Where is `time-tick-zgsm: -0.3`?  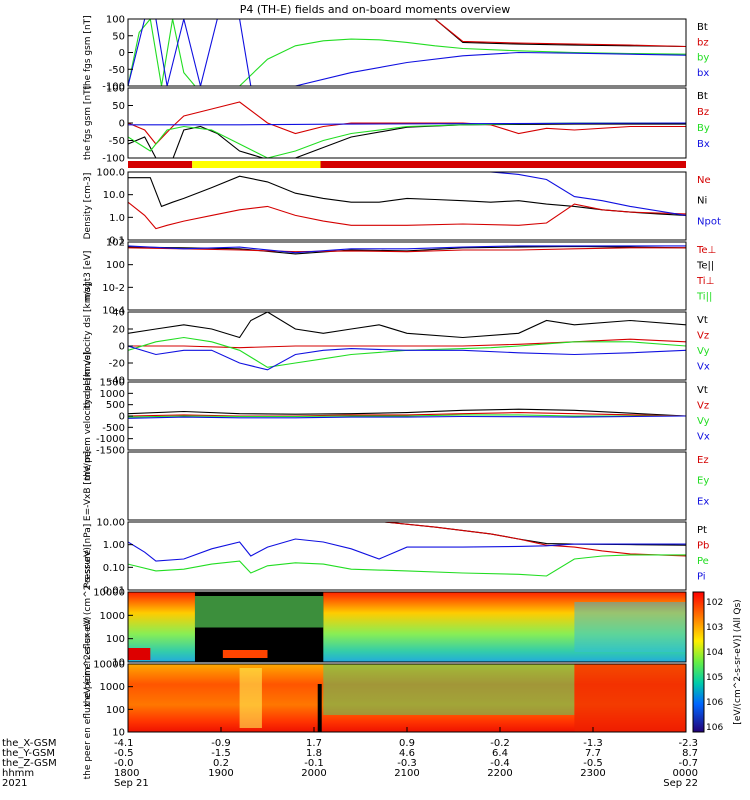 time-tick-zgsm: -0.3 is located at coordinates (407, 763).